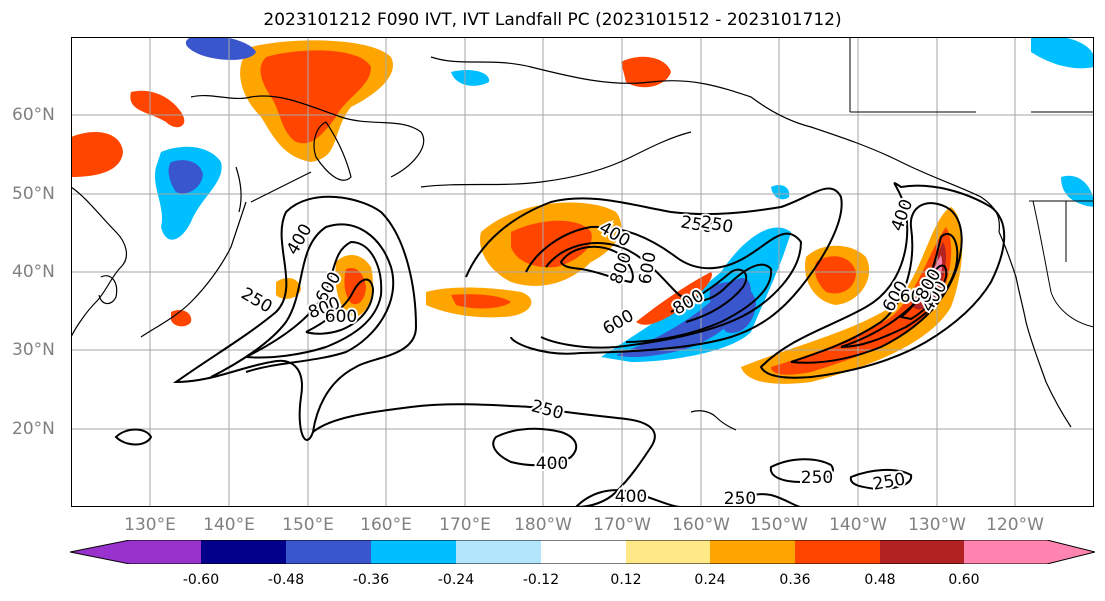  I want to click on lon-label: 170°W, so click(622, 525).